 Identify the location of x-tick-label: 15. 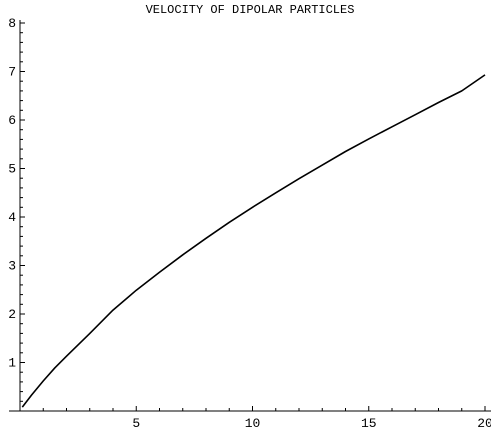
(369, 423).